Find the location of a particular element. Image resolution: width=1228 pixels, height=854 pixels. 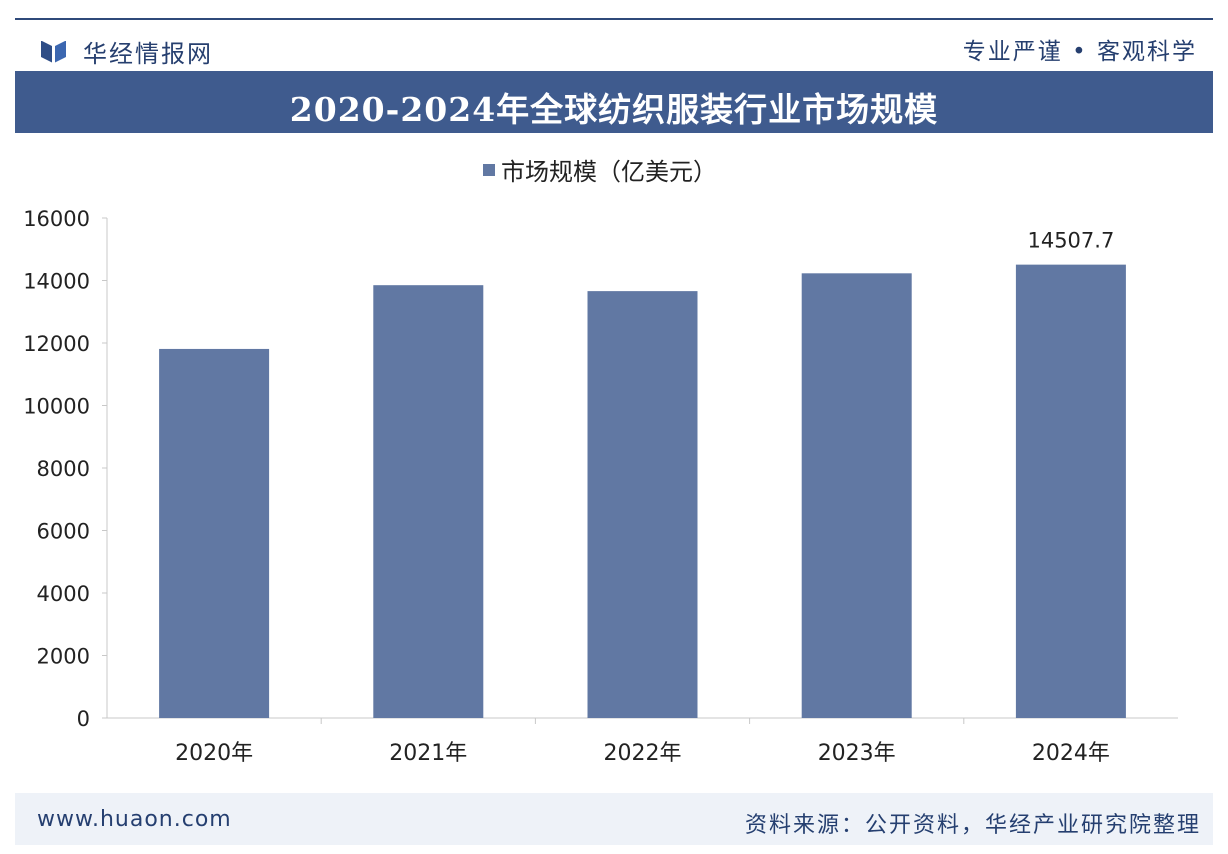

x-tick-label: 2020年 is located at coordinates (214, 753).